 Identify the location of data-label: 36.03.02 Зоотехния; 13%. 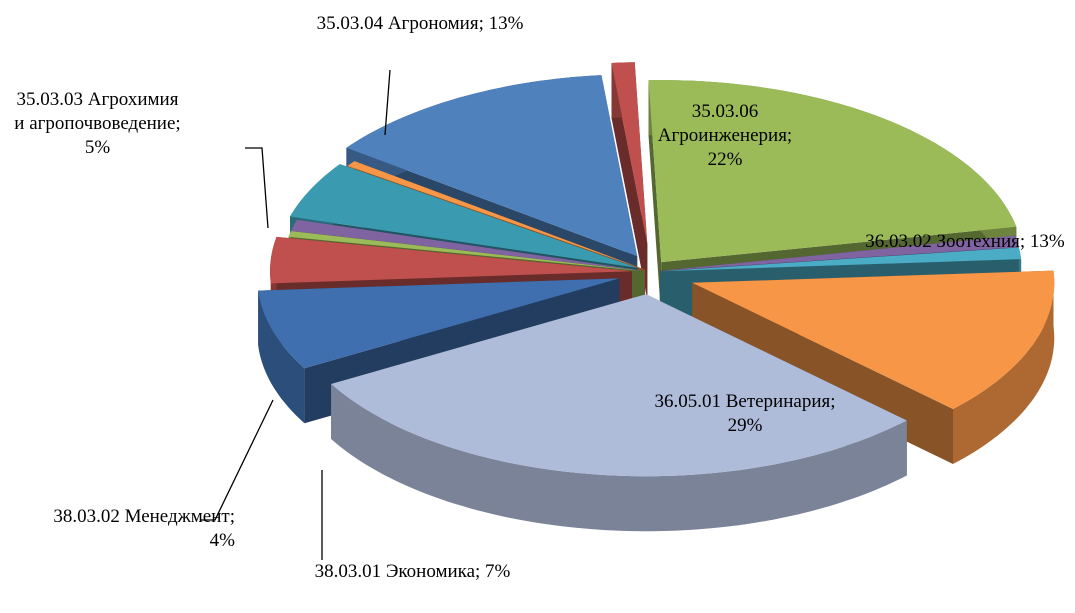
(965, 241).